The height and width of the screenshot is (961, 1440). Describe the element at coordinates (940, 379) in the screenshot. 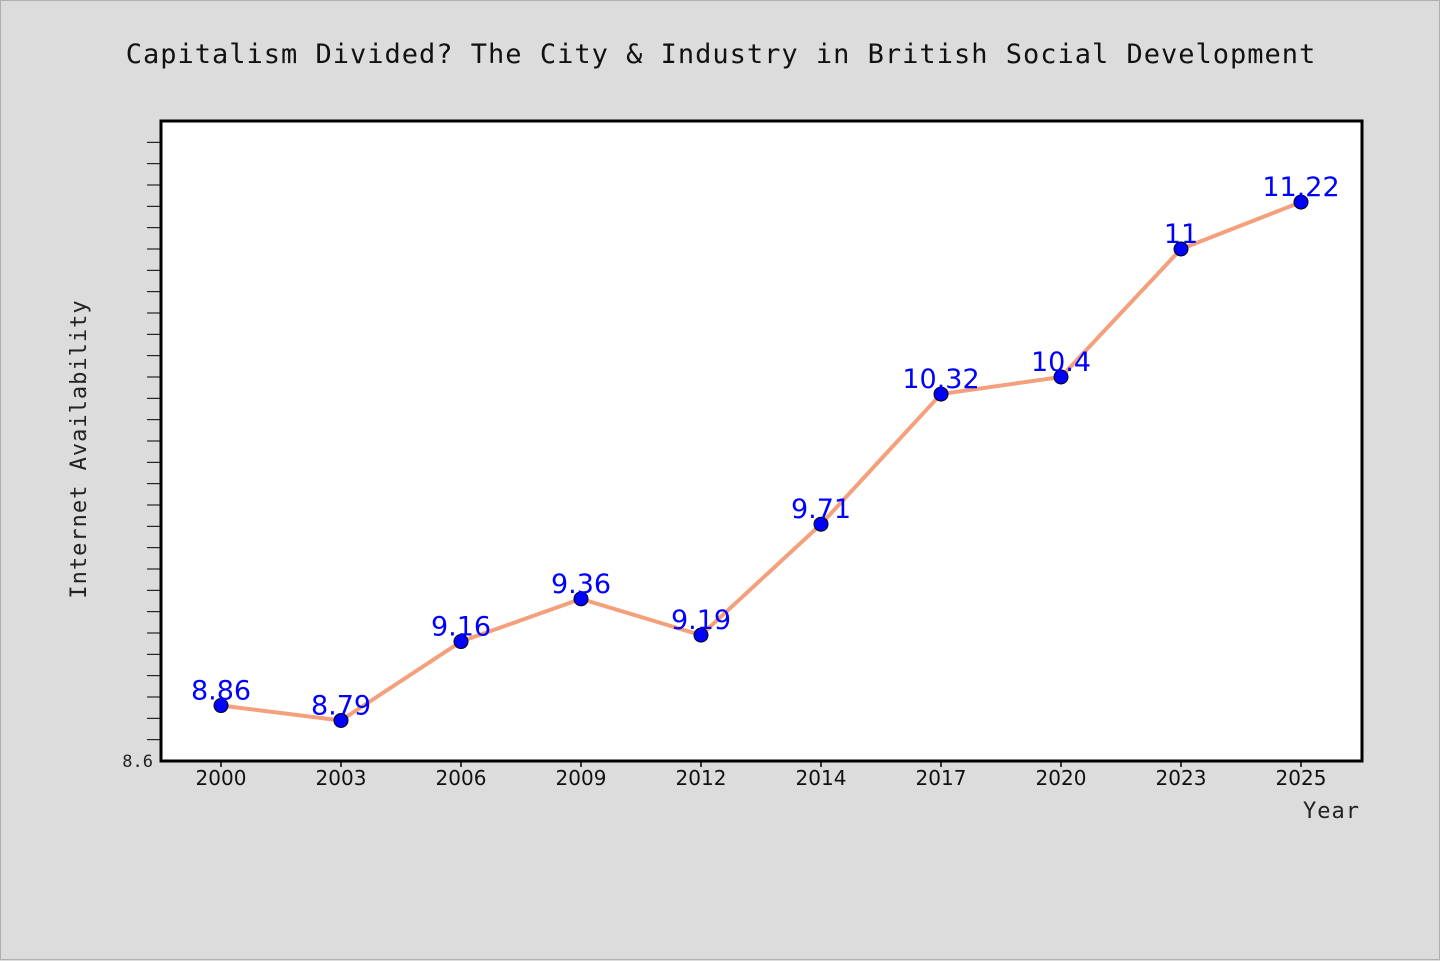

I see `data-label: 10.32` at that location.